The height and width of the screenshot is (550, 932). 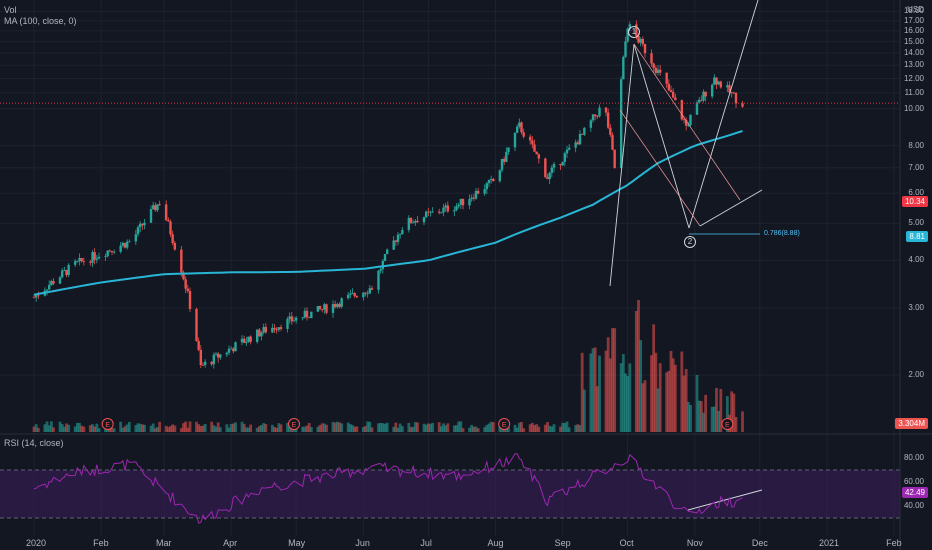 I want to click on rsi-tag: 42.49, so click(x=914, y=492).